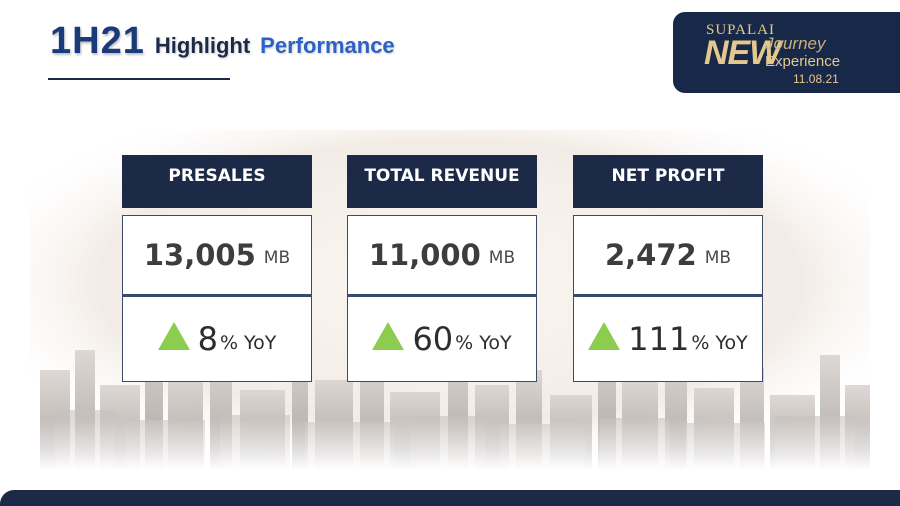 The width and height of the screenshot is (900, 506). I want to click on title-performance: Performance, so click(327, 45).